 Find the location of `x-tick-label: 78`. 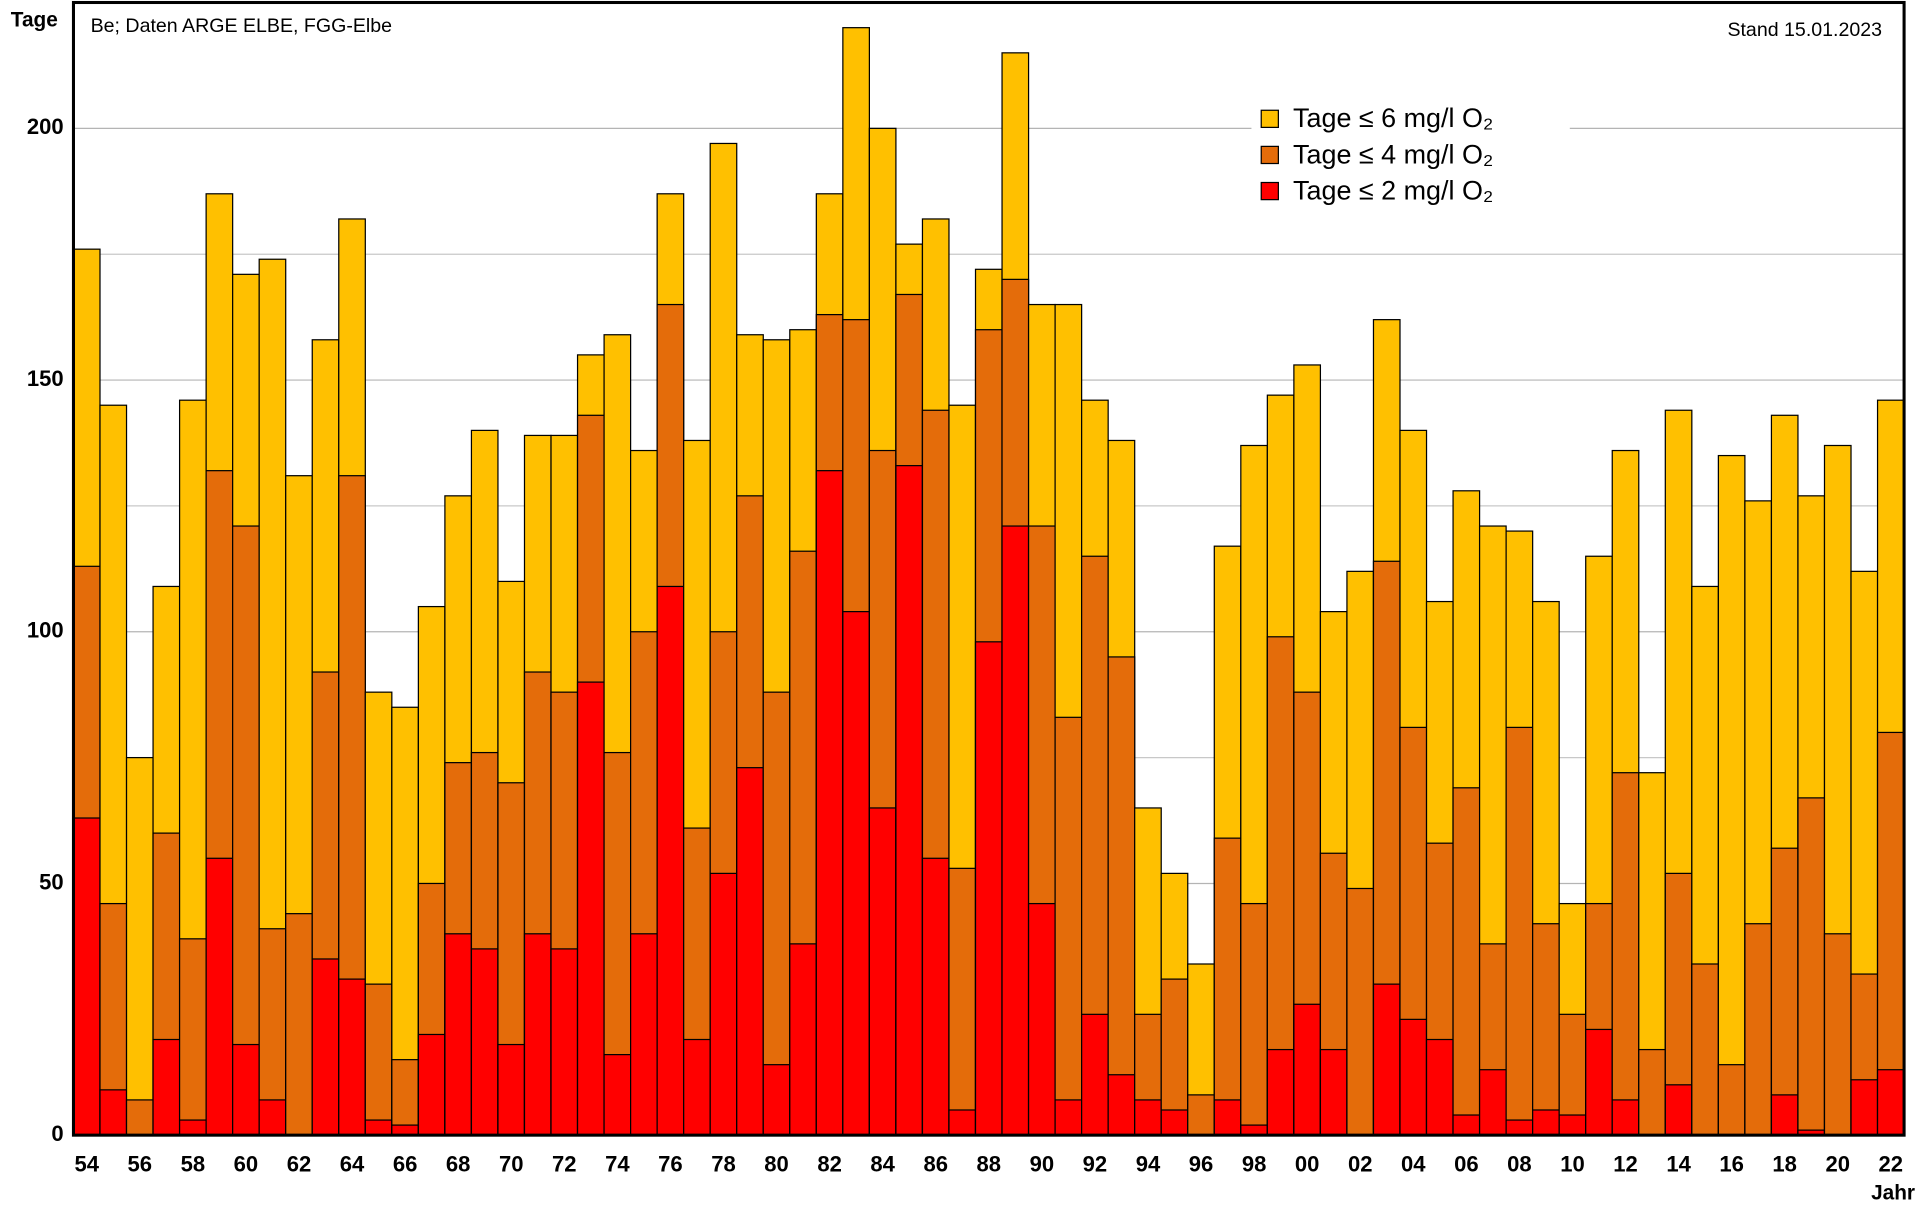

x-tick-label: 78 is located at coordinates (723, 1164).